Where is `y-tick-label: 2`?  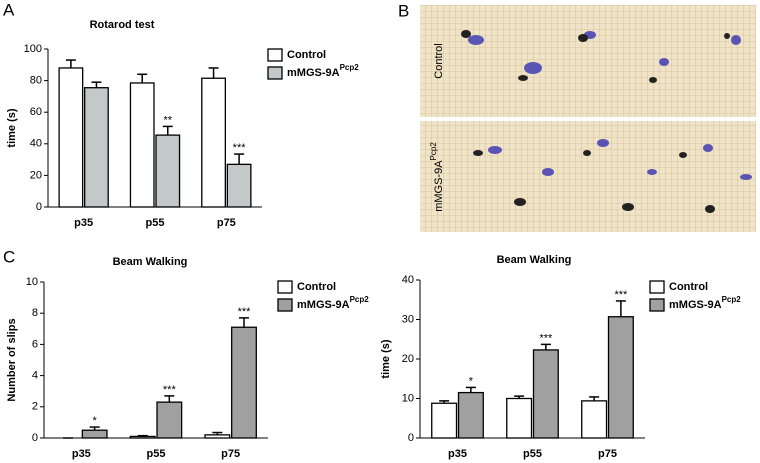
y-tick-label: 2 is located at coordinates (35, 407).